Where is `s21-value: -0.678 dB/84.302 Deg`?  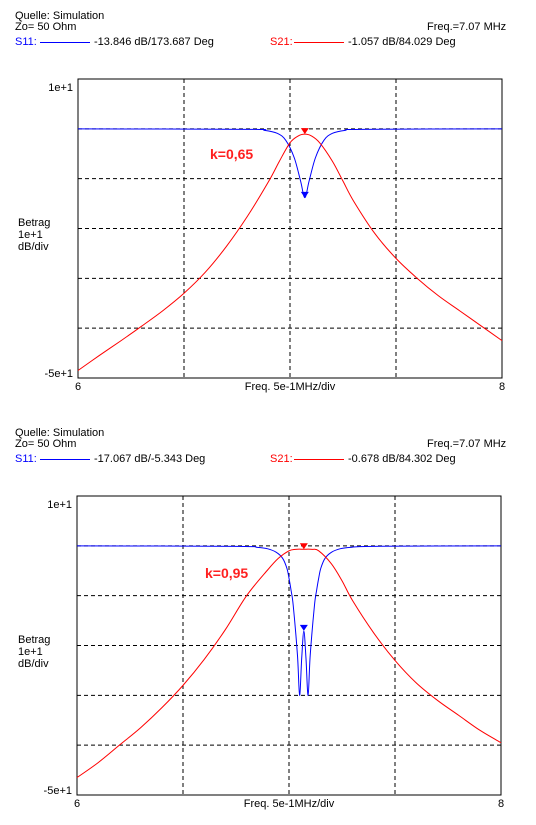 s21-value: -0.678 dB/84.302 Deg is located at coordinates (402, 459).